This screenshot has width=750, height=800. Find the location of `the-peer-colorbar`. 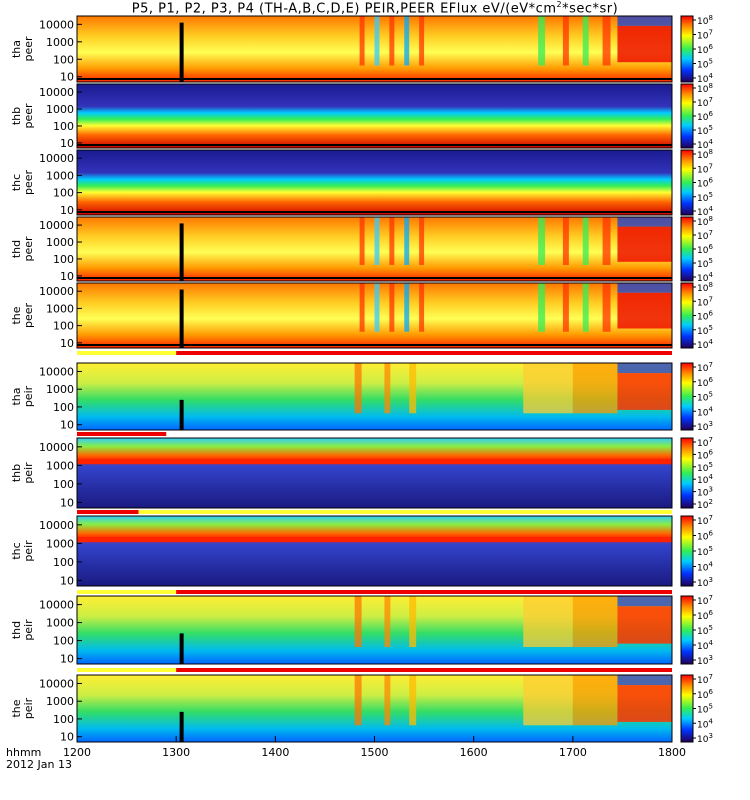

the-peer-colorbar is located at coordinates (687, 315).